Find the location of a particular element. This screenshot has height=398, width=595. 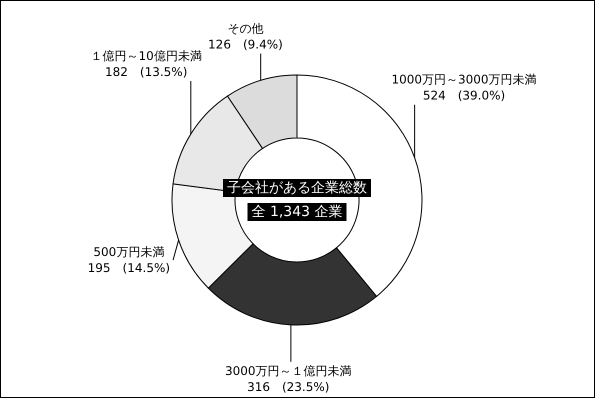

data-label: 524 (39.0%) is located at coordinates (464, 95).